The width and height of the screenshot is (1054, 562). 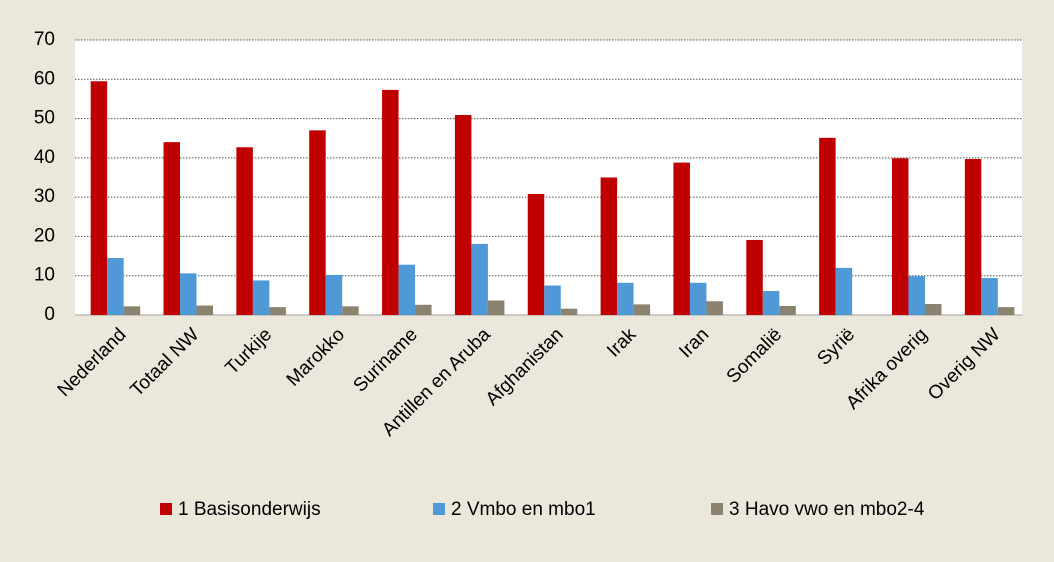 What do you see at coordinates (44, 275) in the screenshot?
I see `y-tick-label: 10` at bounding box center [44, 275].